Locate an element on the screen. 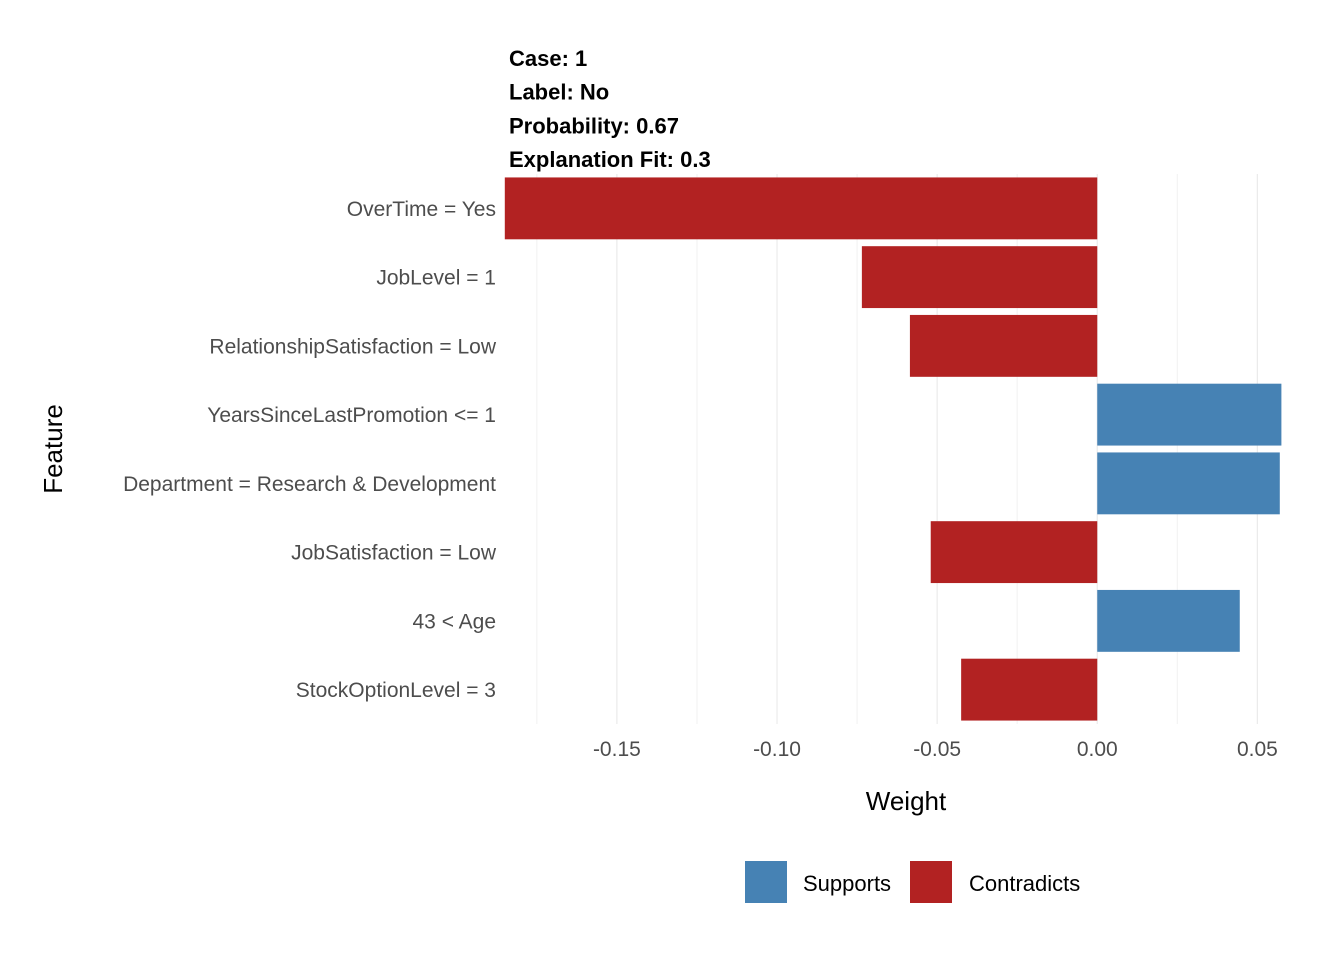 This screenshot has width=1344, height=960. x-tick-labels: -0.15 -0.10 -0.05 0.00 0.05 is located at coordinates (935, 749).